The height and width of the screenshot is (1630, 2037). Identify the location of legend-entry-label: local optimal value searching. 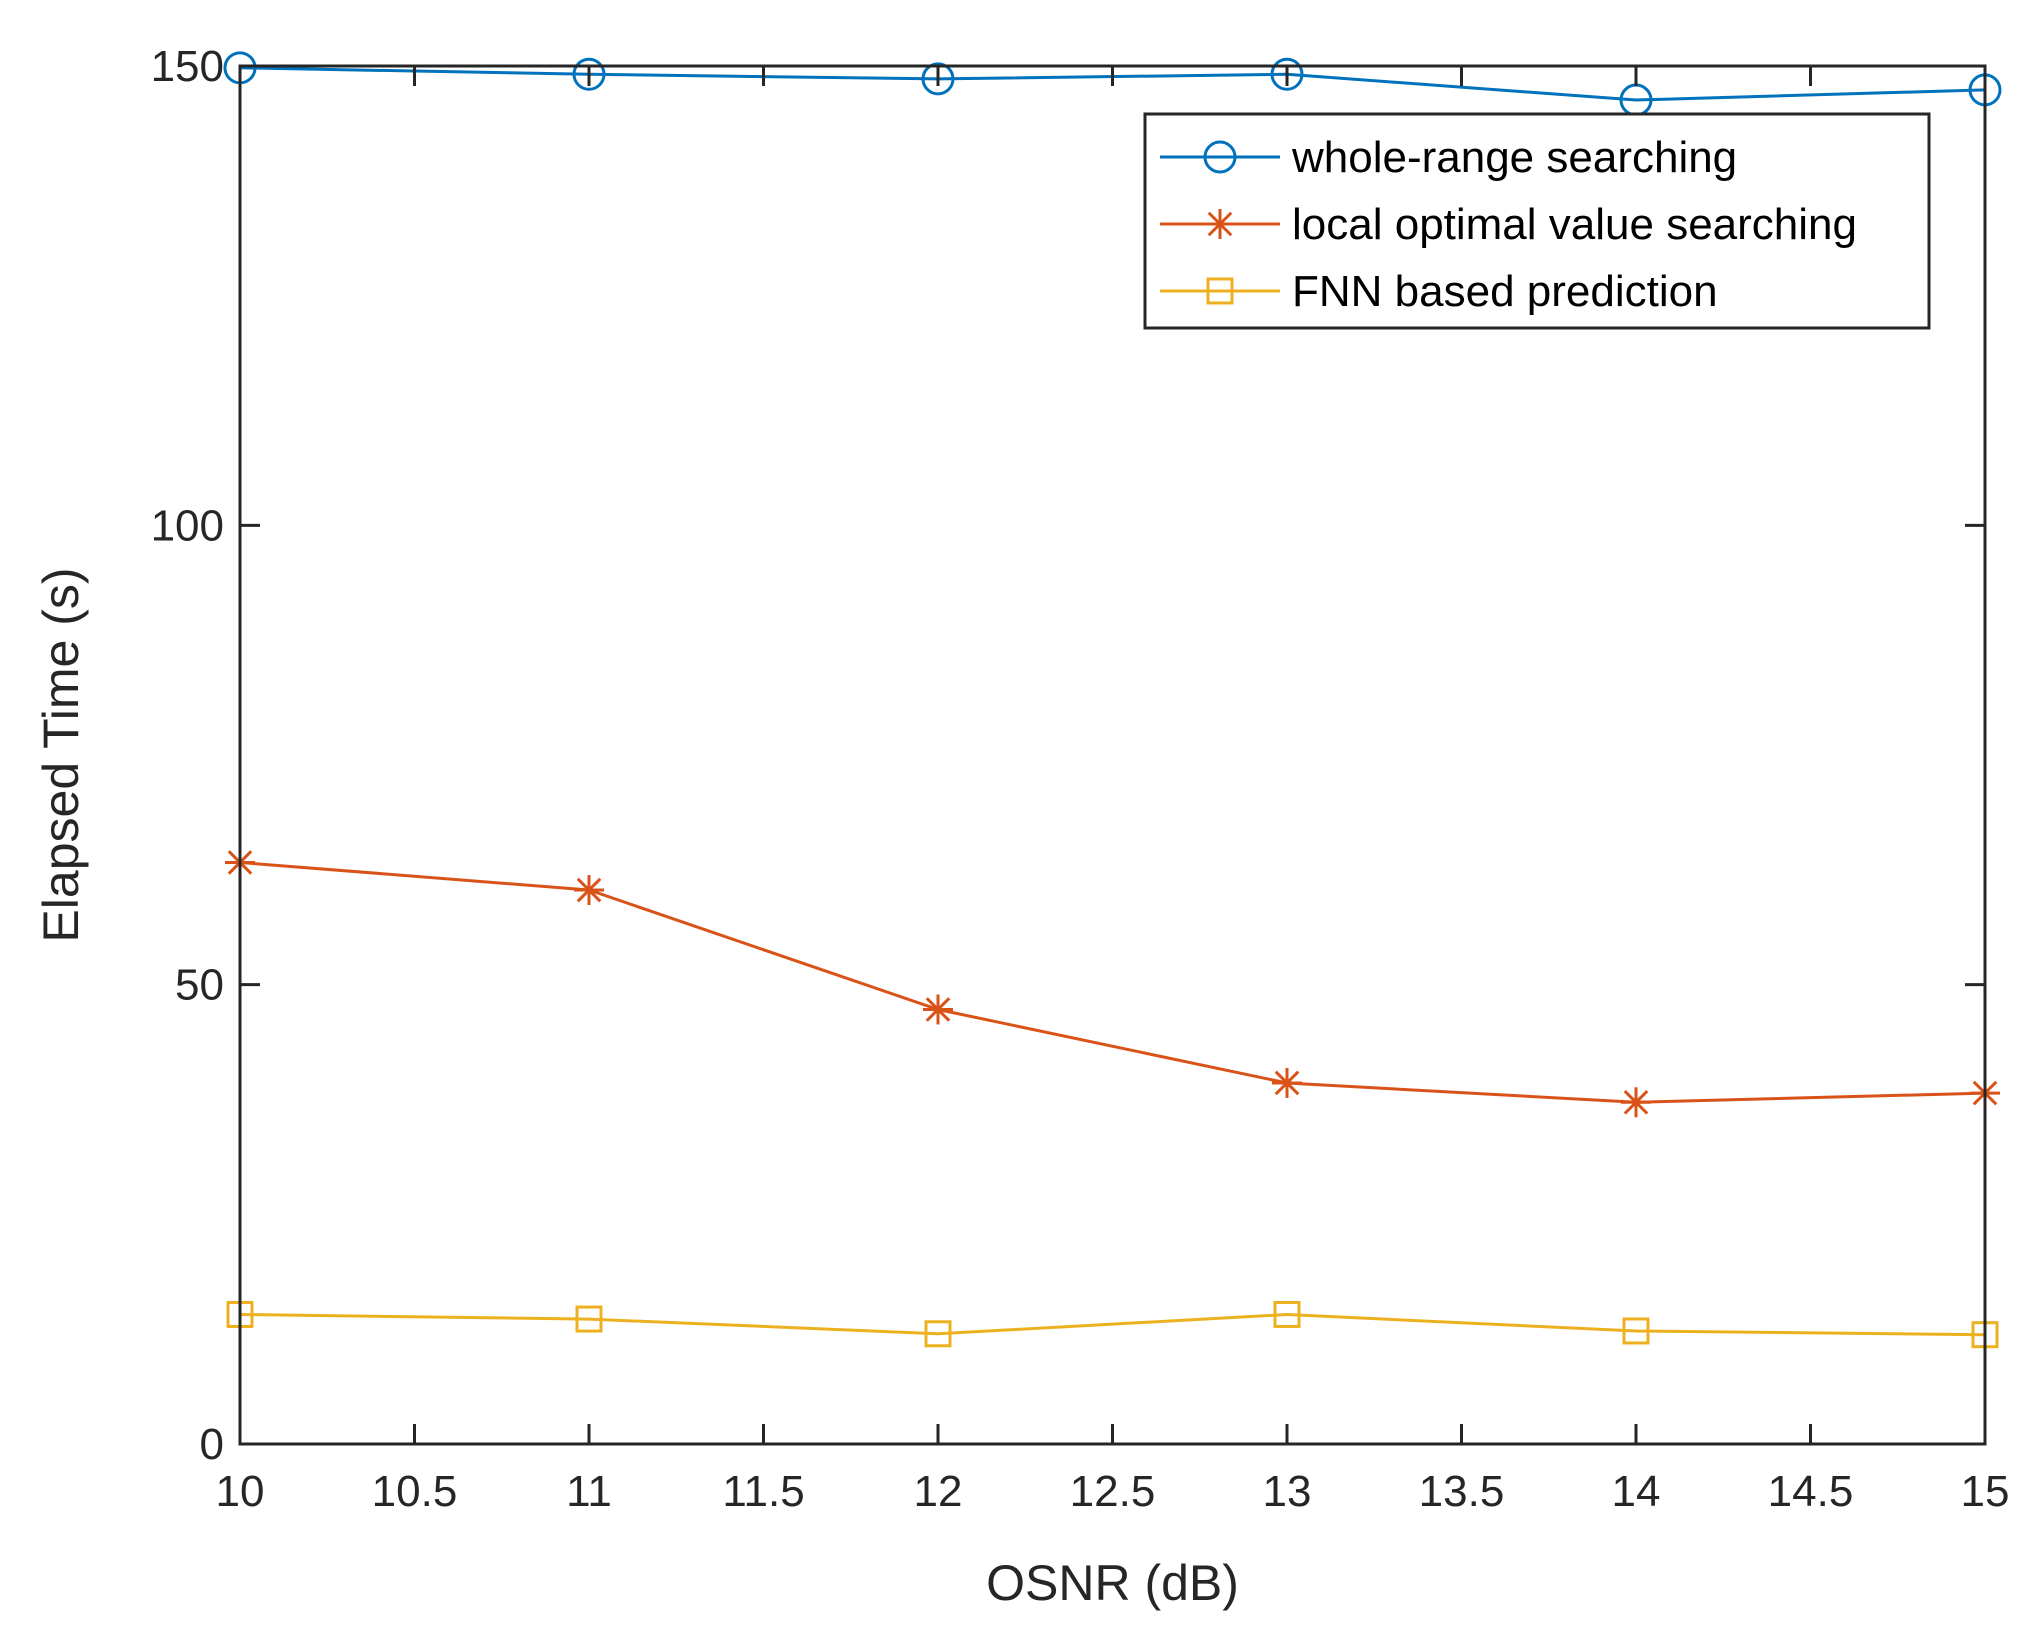
(1574, 224).